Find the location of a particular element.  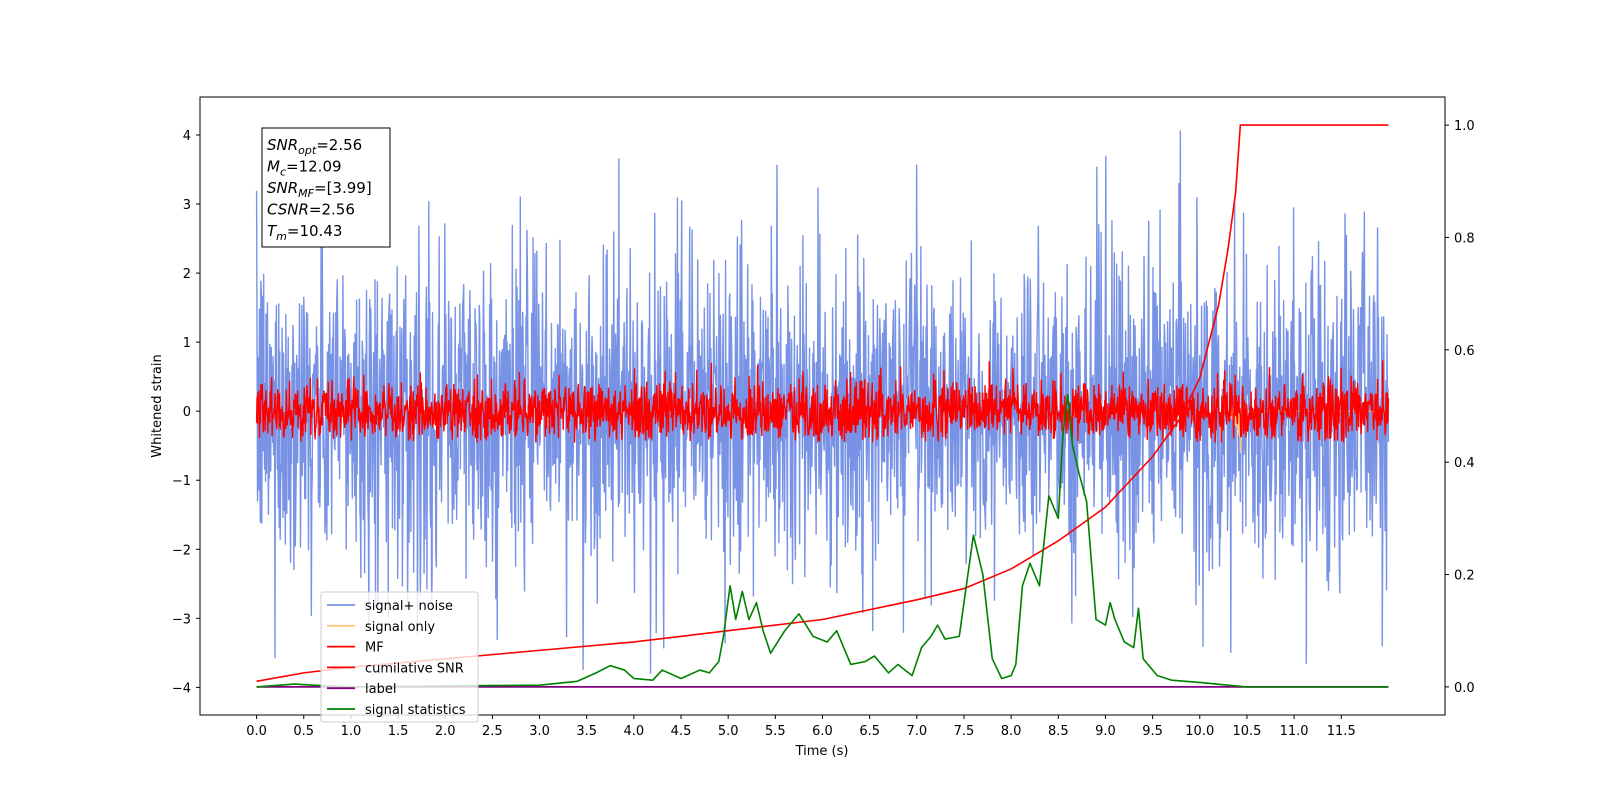

y-tick-label: 4 is located at coordinates (187, 136).